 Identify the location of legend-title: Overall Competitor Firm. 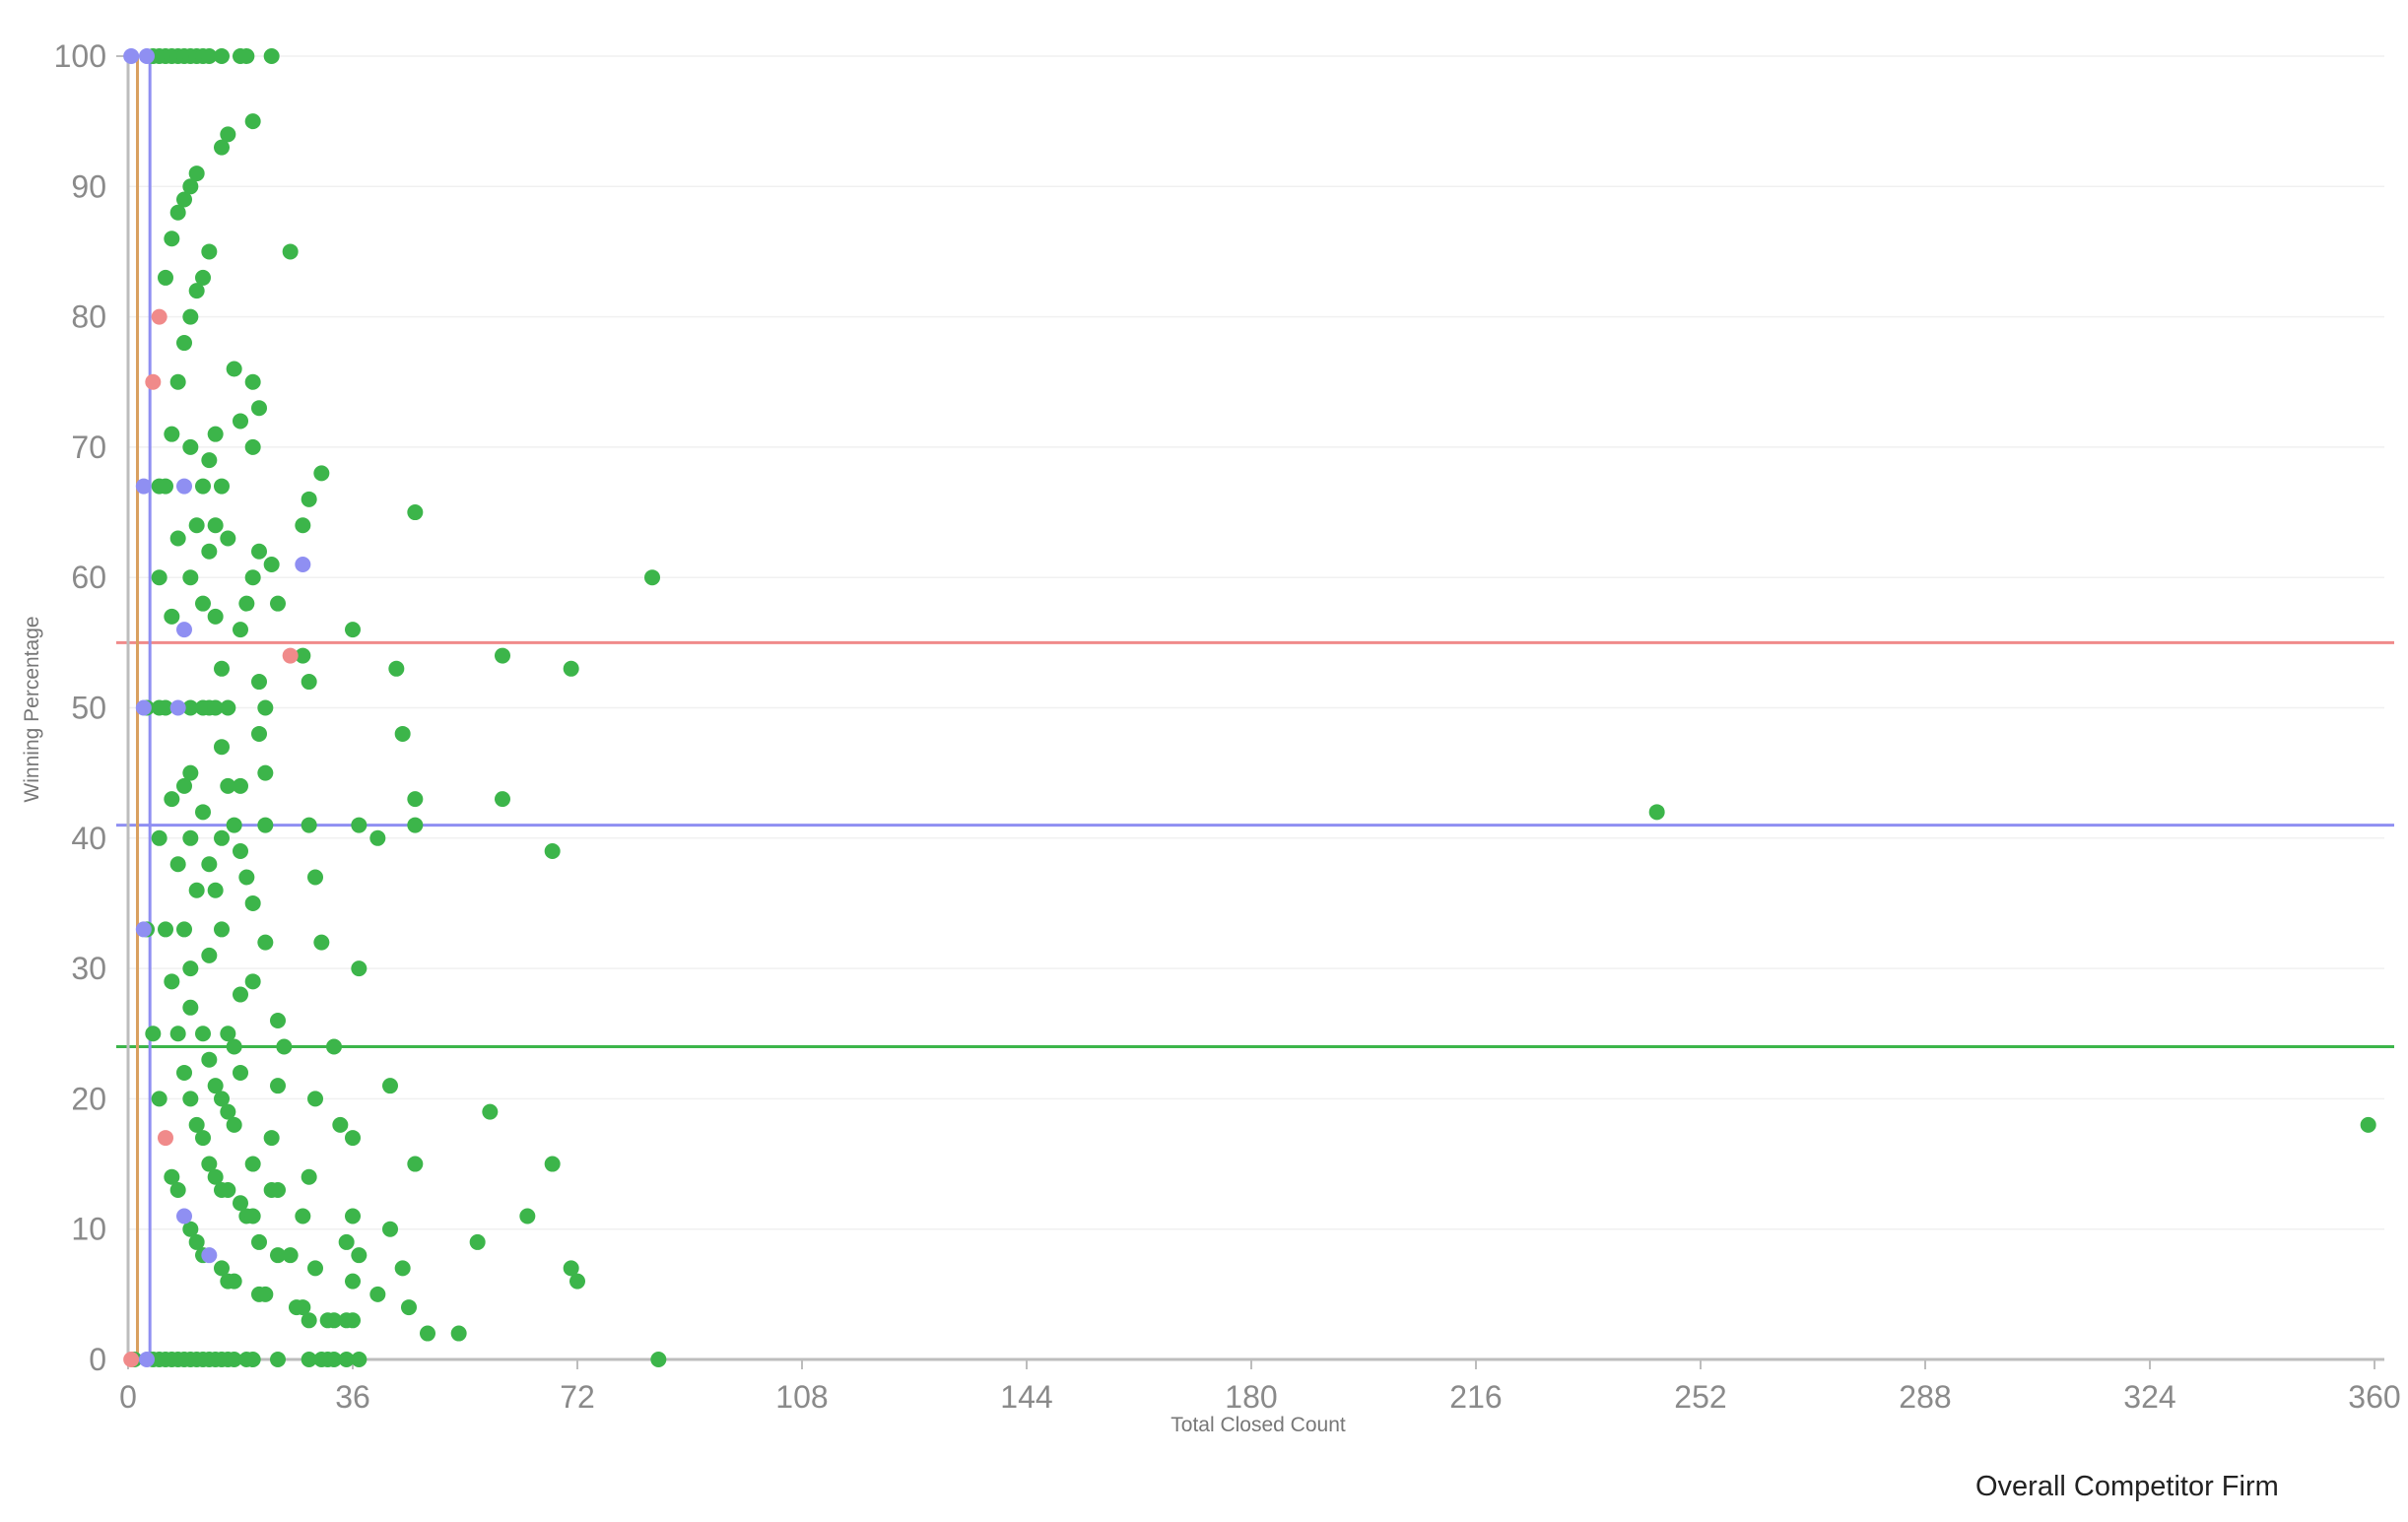
(2127, 1486).